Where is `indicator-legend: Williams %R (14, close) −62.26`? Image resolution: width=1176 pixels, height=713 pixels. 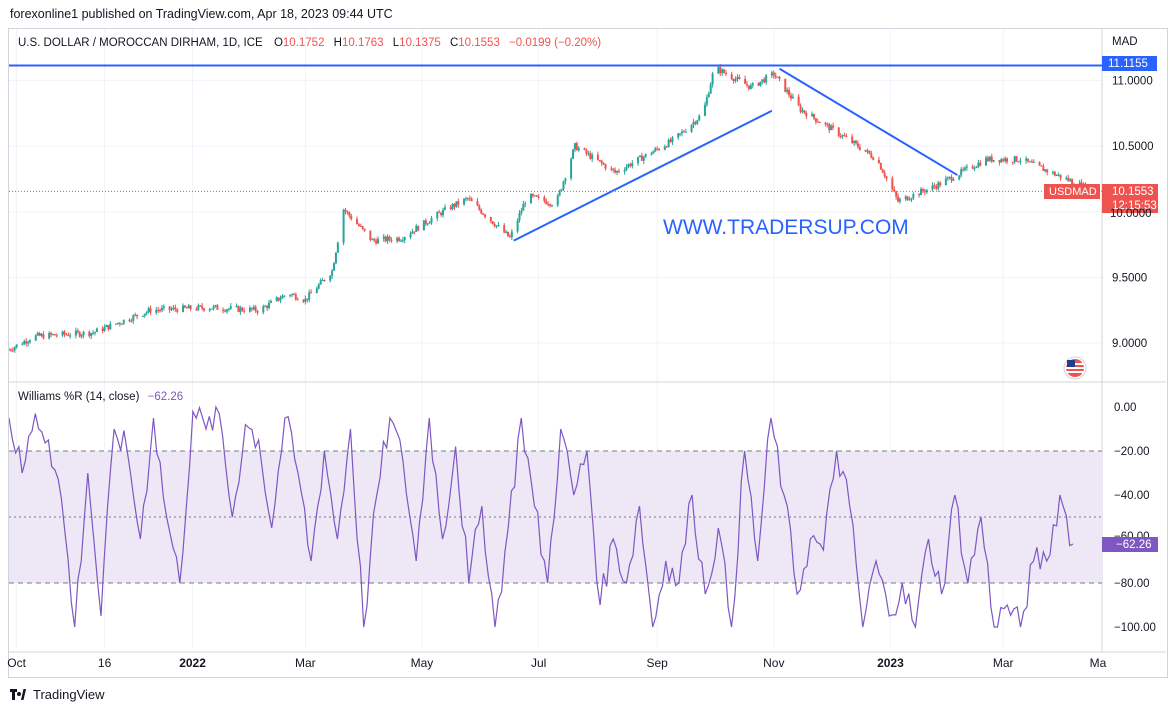 indicator-legend: Williams %R (14, close) −62.26 is located at coordinates (100, 397).